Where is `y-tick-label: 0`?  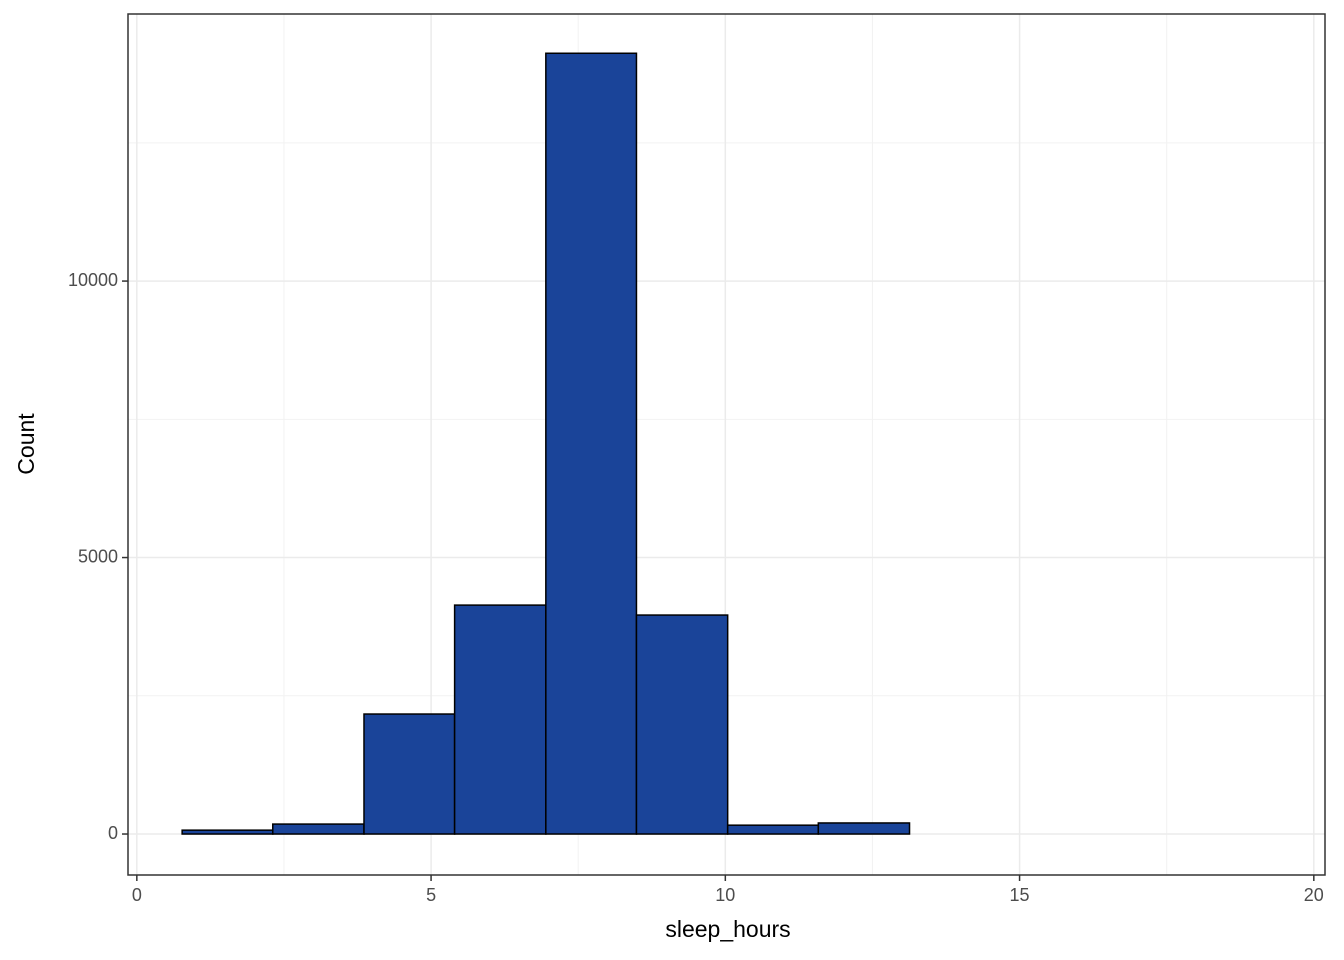
y-tick-label: 0 is located at coordinates (113, 833).